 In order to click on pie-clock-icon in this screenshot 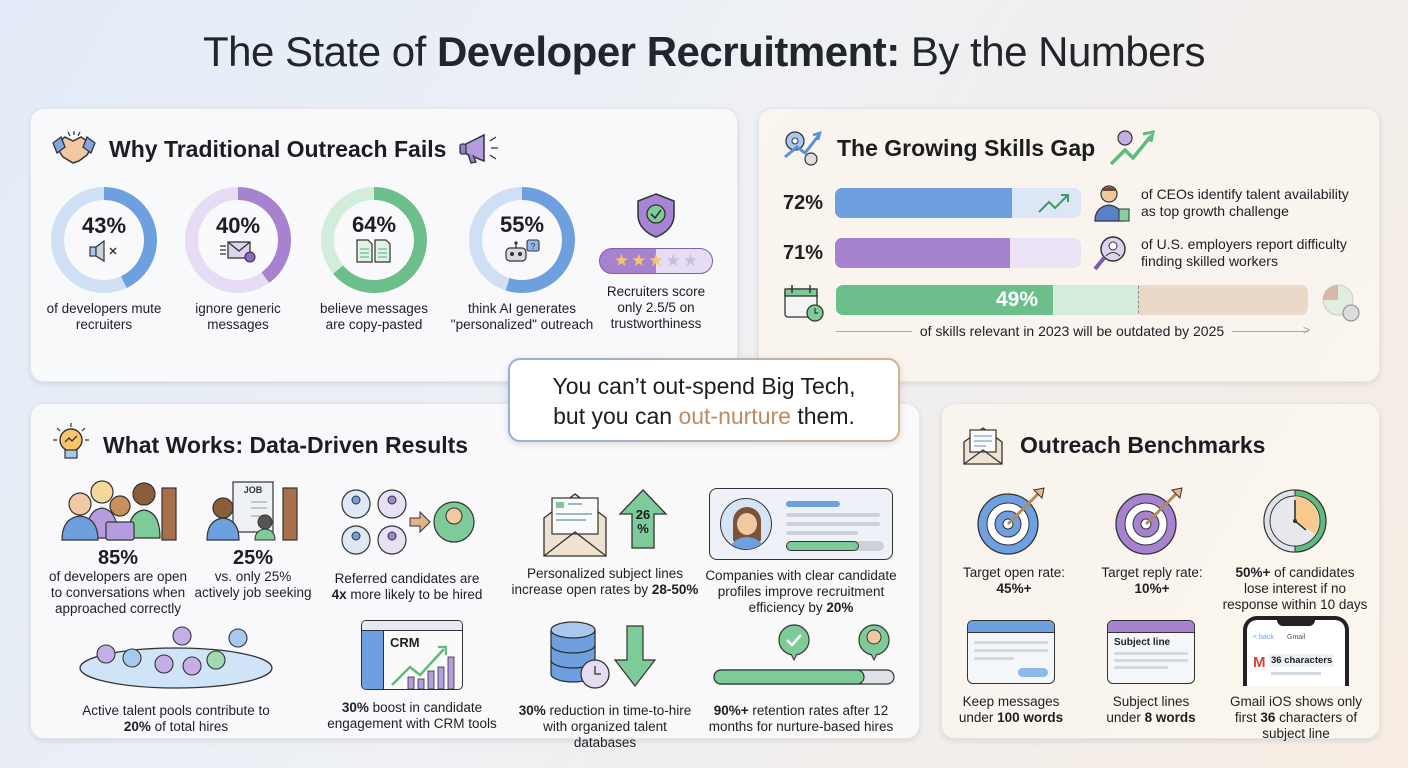, I will do `click(1341, 303)`.